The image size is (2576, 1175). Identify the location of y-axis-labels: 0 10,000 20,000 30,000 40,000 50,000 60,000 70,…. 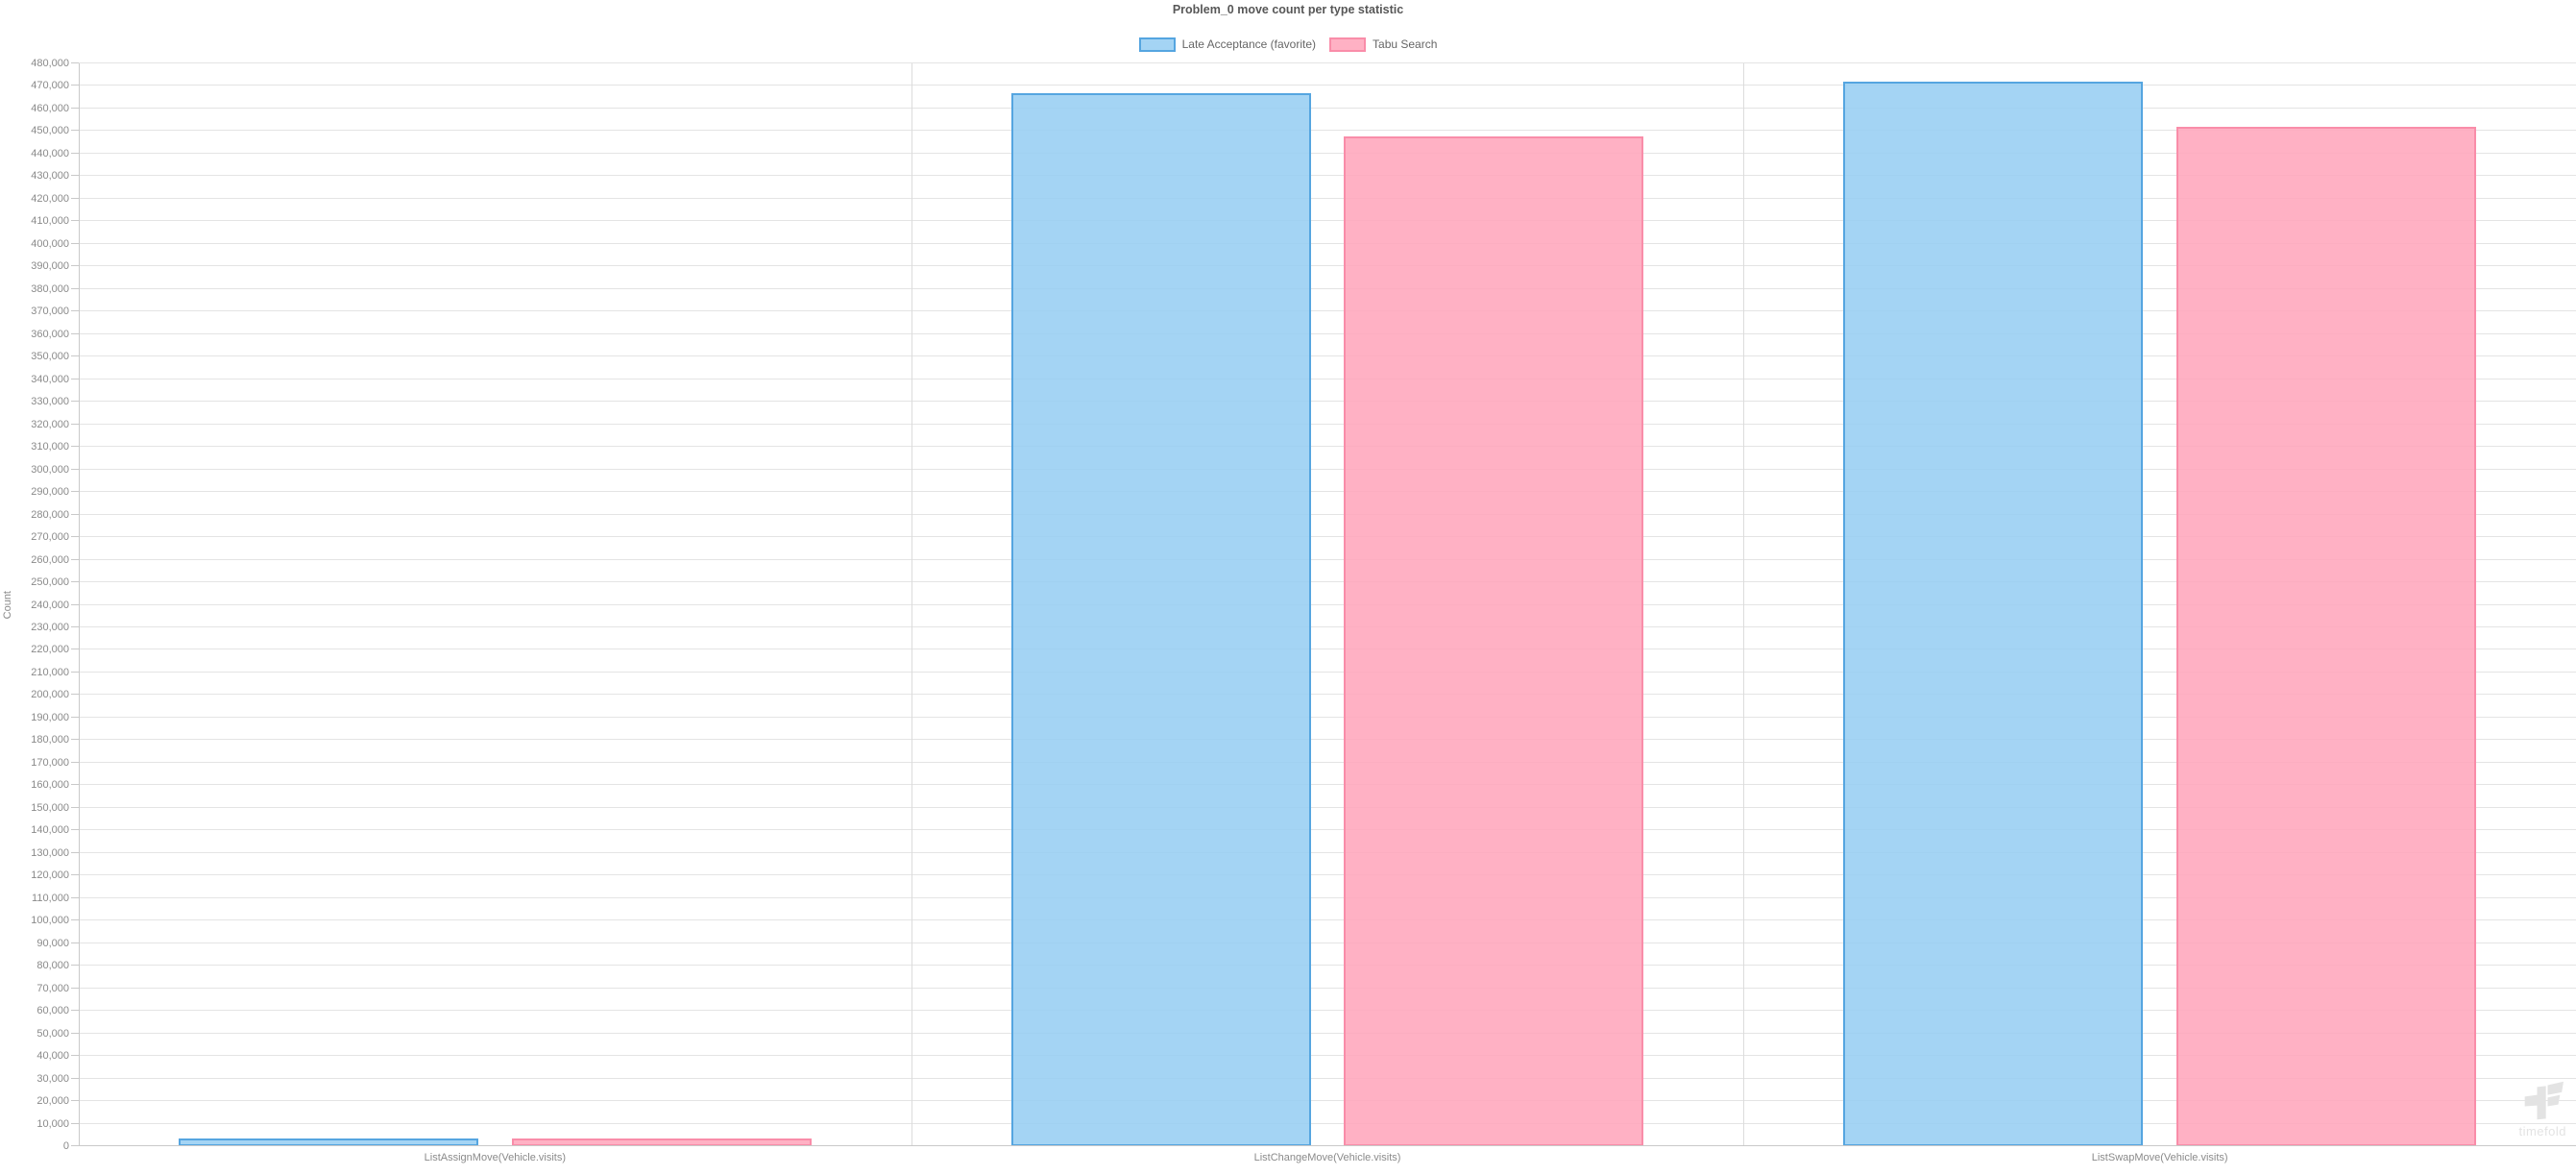
(34, 605).